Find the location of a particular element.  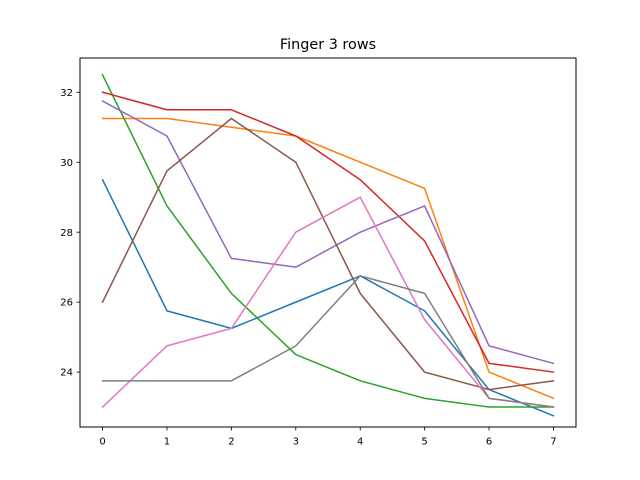

x-tick-label: 5 is located at coordinates (424, 442).